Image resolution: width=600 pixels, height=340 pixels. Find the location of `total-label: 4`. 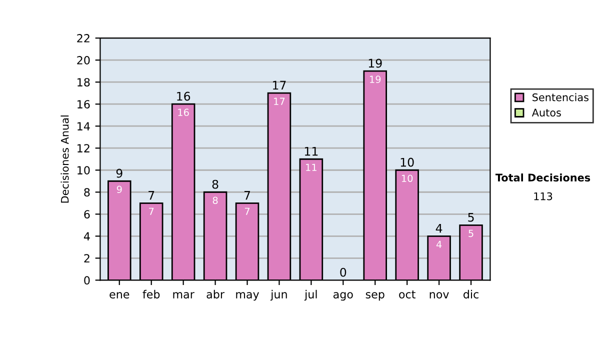

total-label: 4 is located at coordinates (439, 228).